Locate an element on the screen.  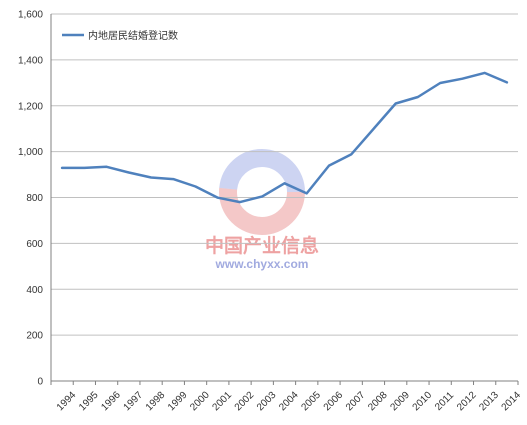
x-tick-label: 1998 is located at coordinates (156, 401).